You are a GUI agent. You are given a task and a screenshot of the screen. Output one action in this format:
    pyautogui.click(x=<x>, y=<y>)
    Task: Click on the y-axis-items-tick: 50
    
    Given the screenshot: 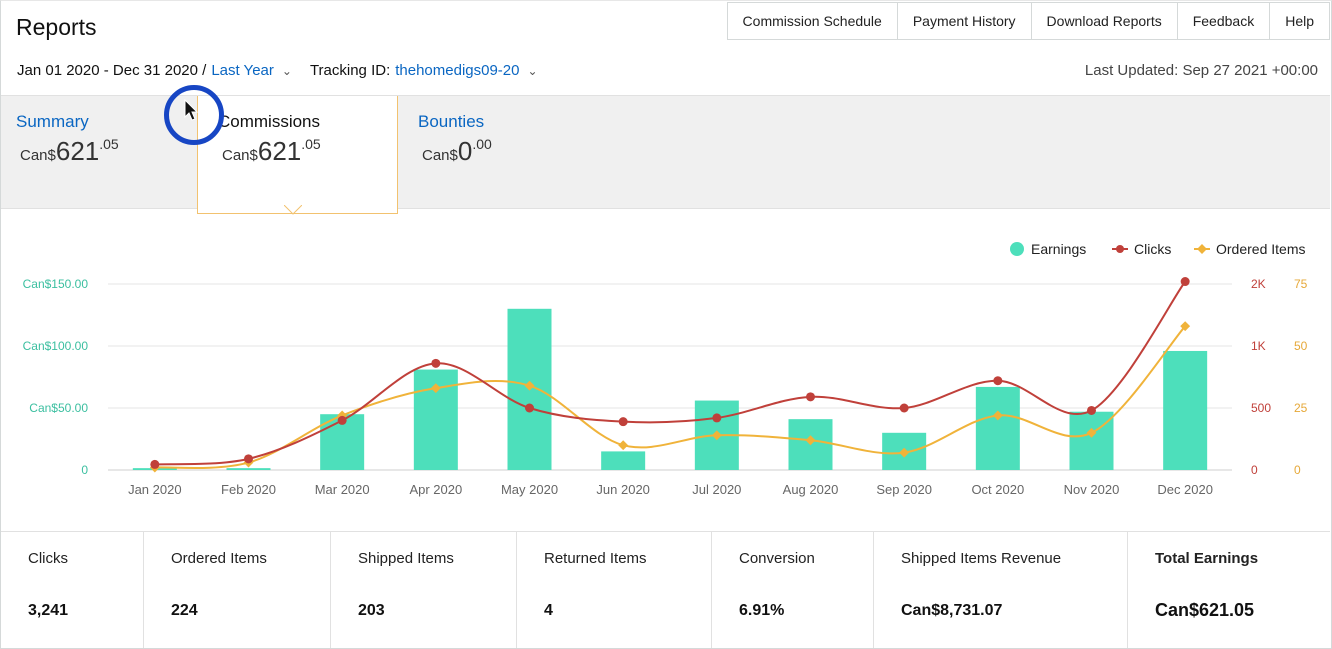 What is the action you would take?
    pyautogui.click(x=1301, y=346)
    